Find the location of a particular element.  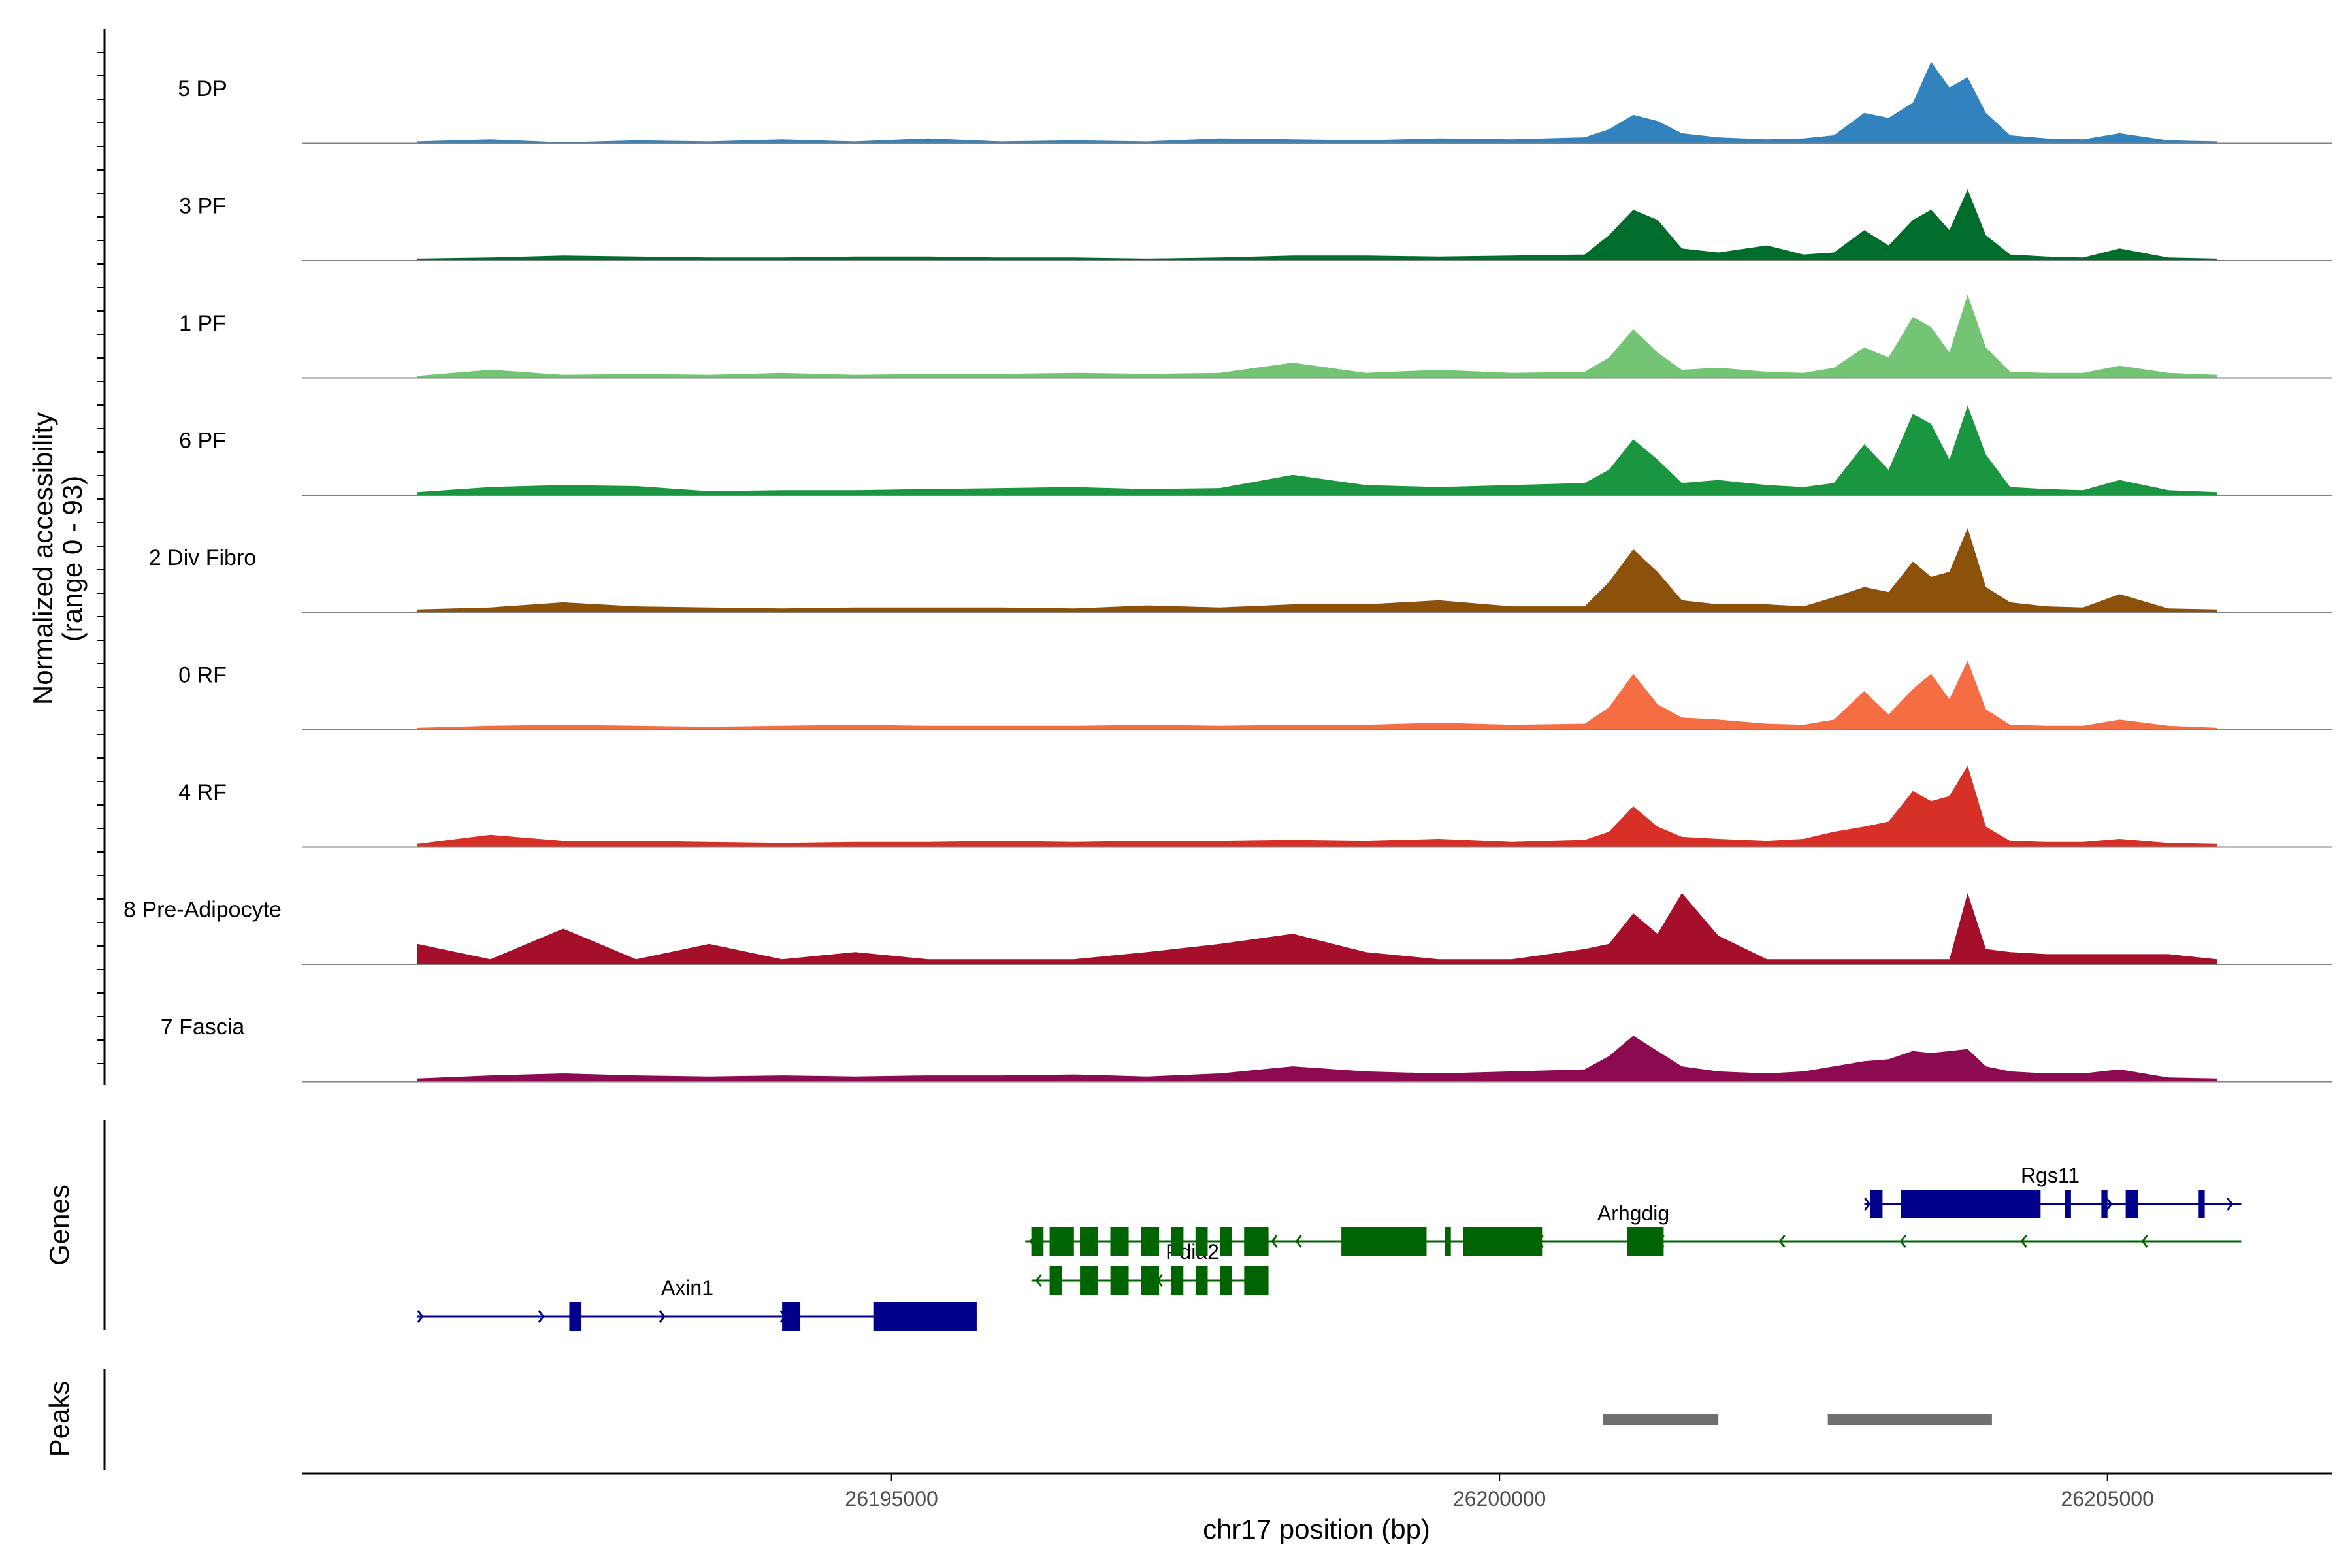

x-tick-label: 26200000 is located at coordinates (1499, 1499).